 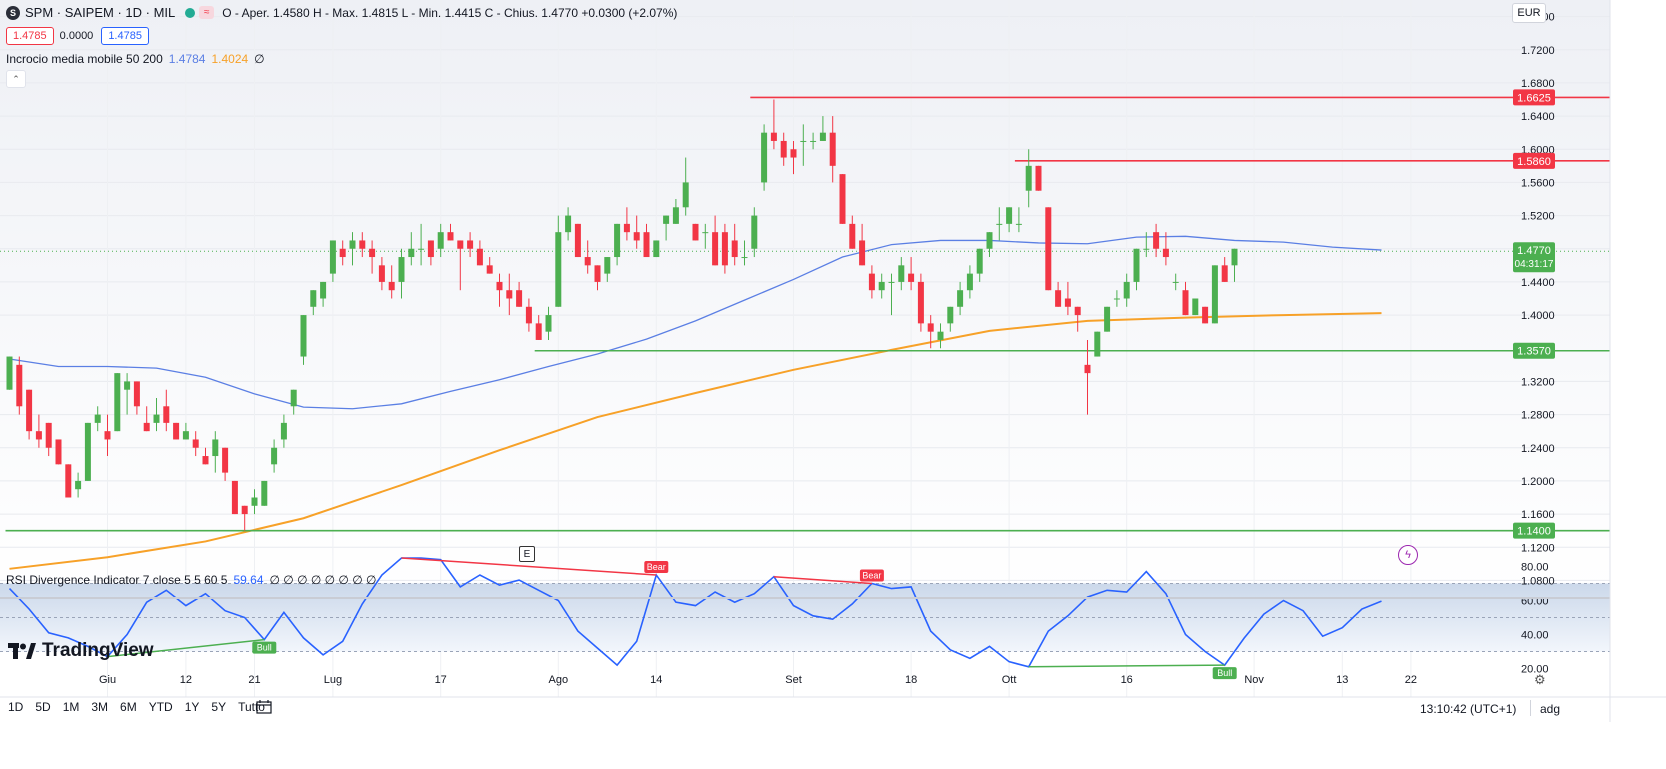 What do you see at coordinates (30, 36) in the screenshot?
I see `bid-price: 1.4785` at bounding box center [30, 36].